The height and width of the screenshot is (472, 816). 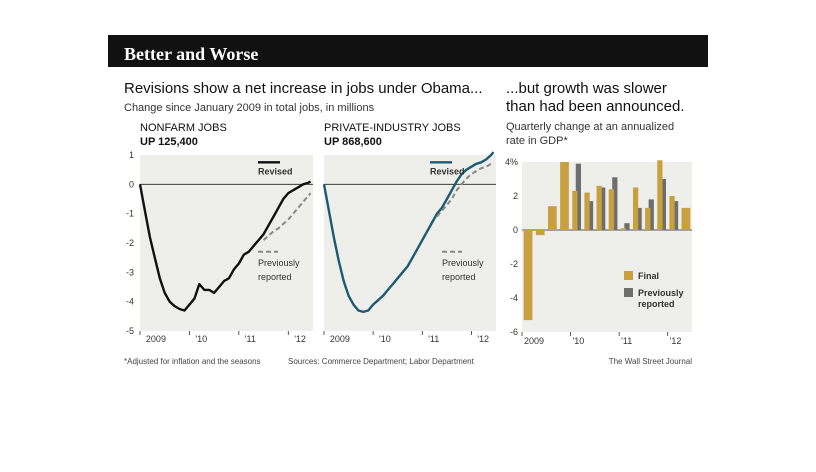 I want to click on y-tick-label: -5, so click(x=130, y=331).